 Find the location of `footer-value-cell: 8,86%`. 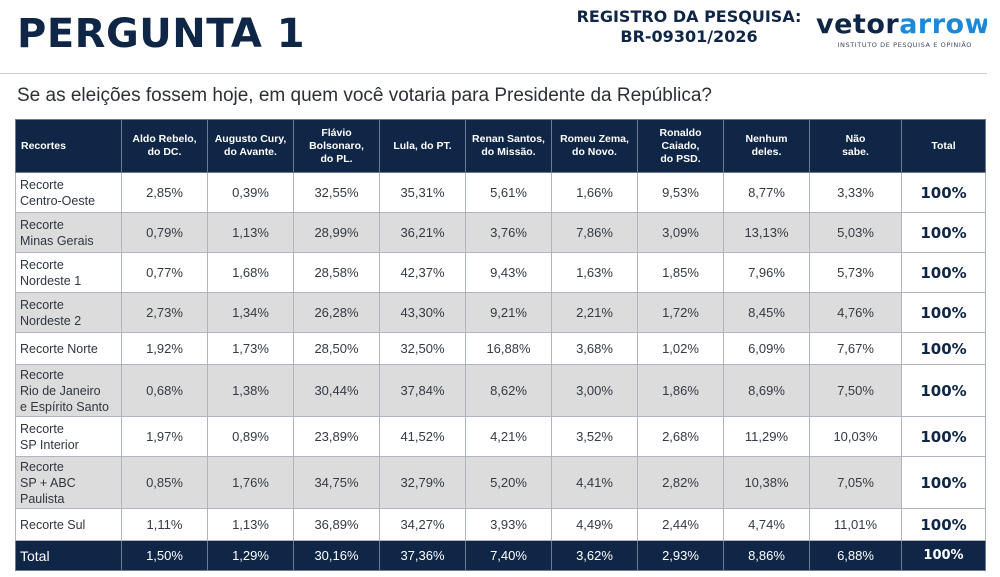

footer-value-cell: 8,86% is located at coordinates (766, 555).